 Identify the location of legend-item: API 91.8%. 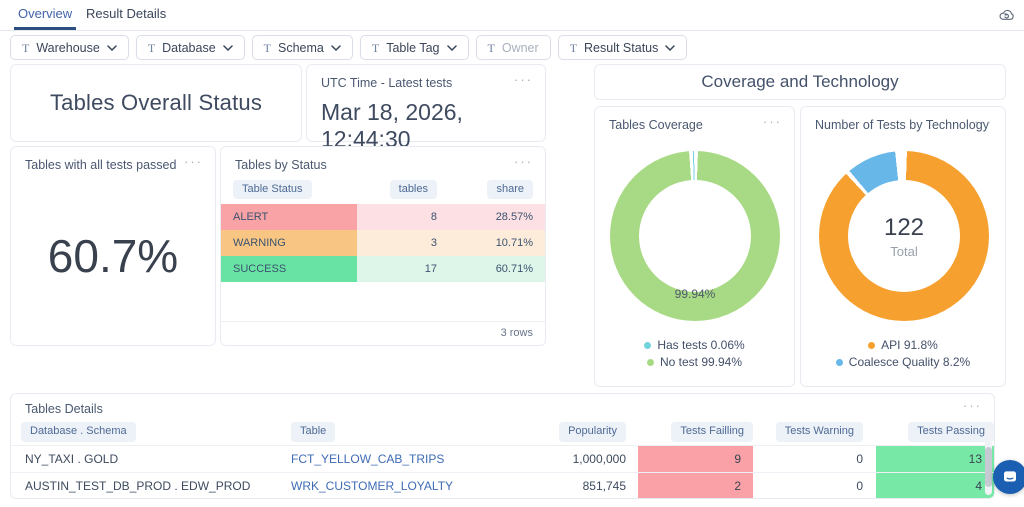
(903, 345).